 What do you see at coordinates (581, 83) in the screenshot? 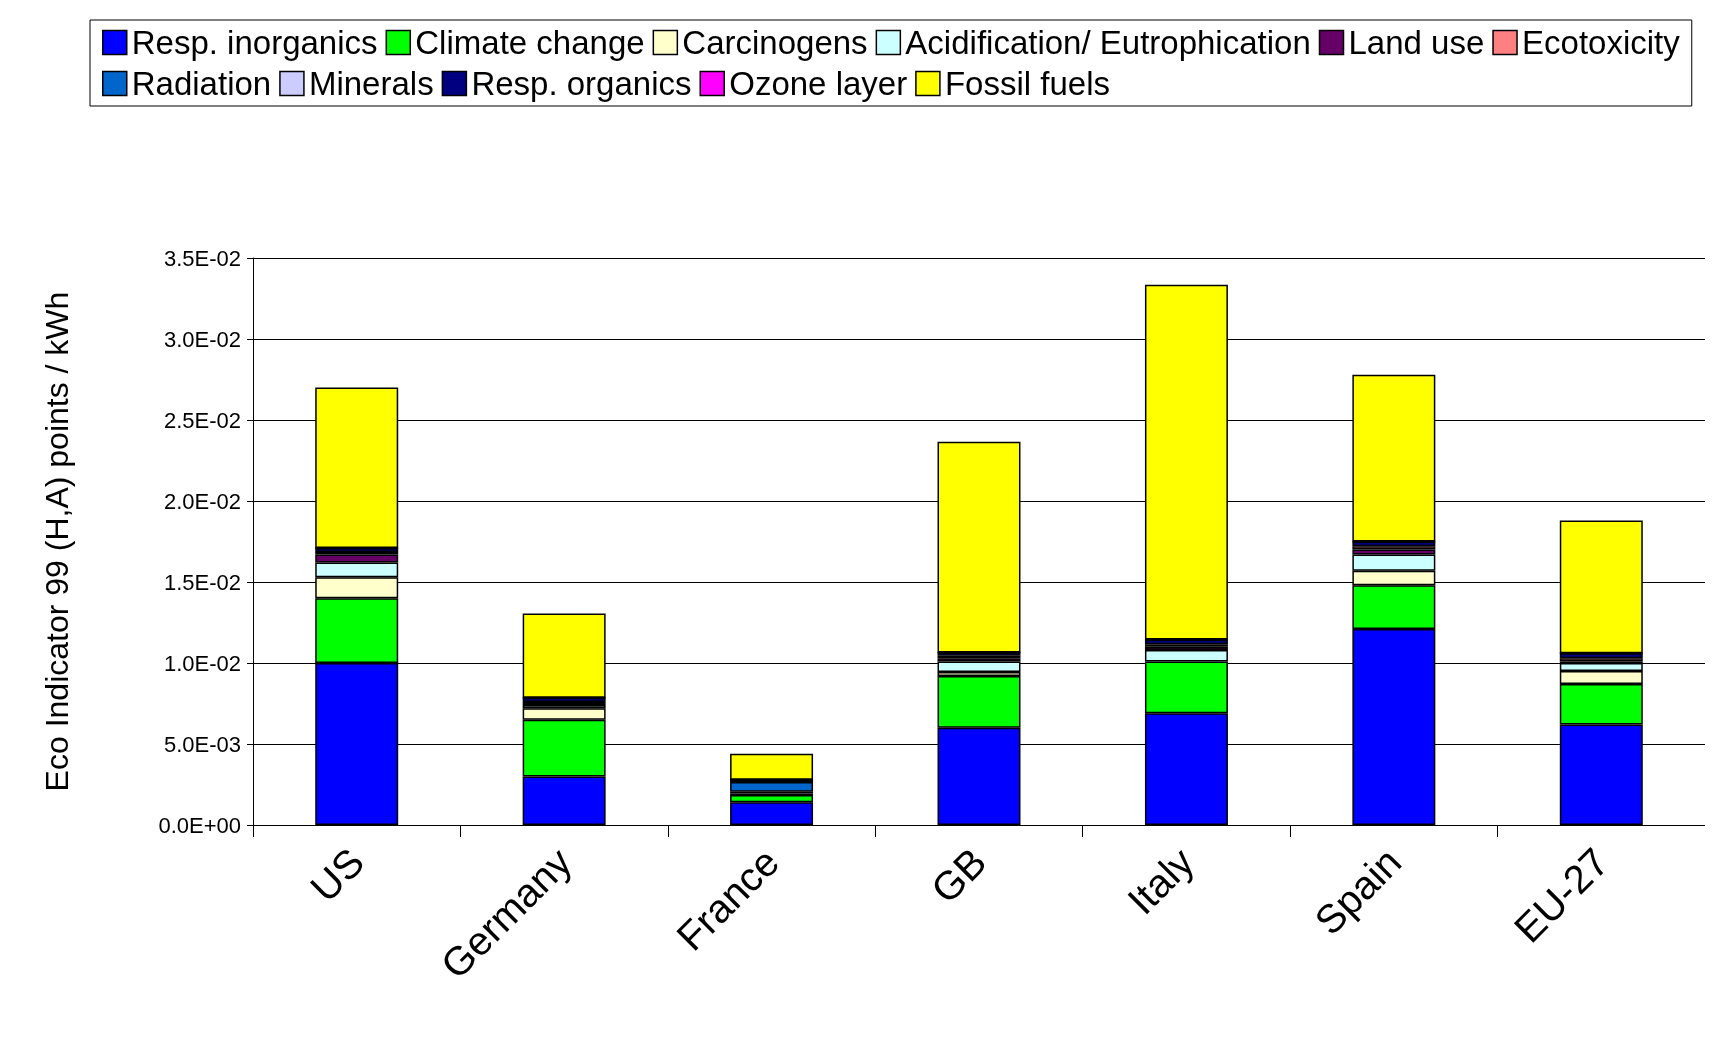
I see `legend-label: Resp. organics` at bounding box center [581, 83].